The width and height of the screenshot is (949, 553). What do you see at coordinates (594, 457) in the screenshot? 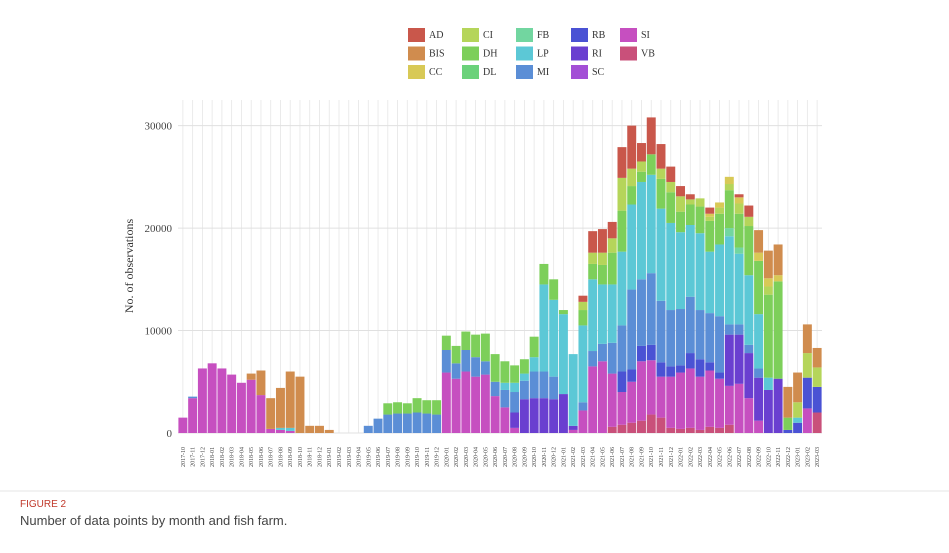
I see `x-tick-label: 2021-04` at bounding box center [594, 457].